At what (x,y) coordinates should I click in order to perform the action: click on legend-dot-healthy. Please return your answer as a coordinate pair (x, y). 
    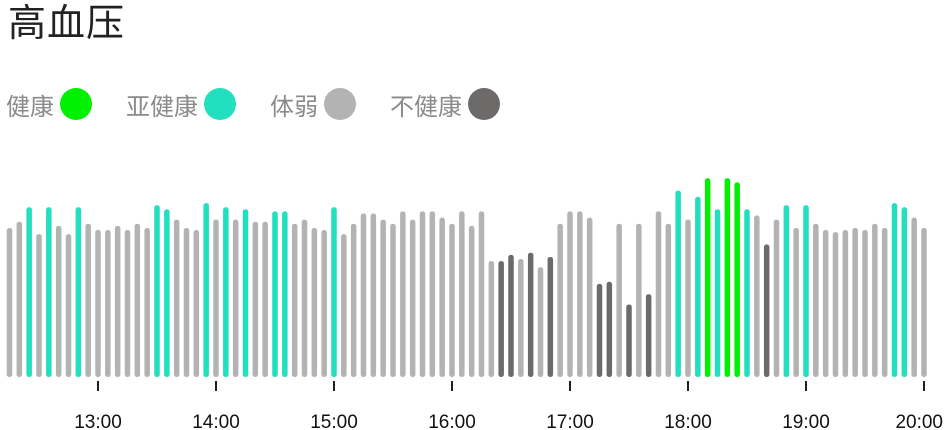
    Looking at the image, I should click on (76, 104).